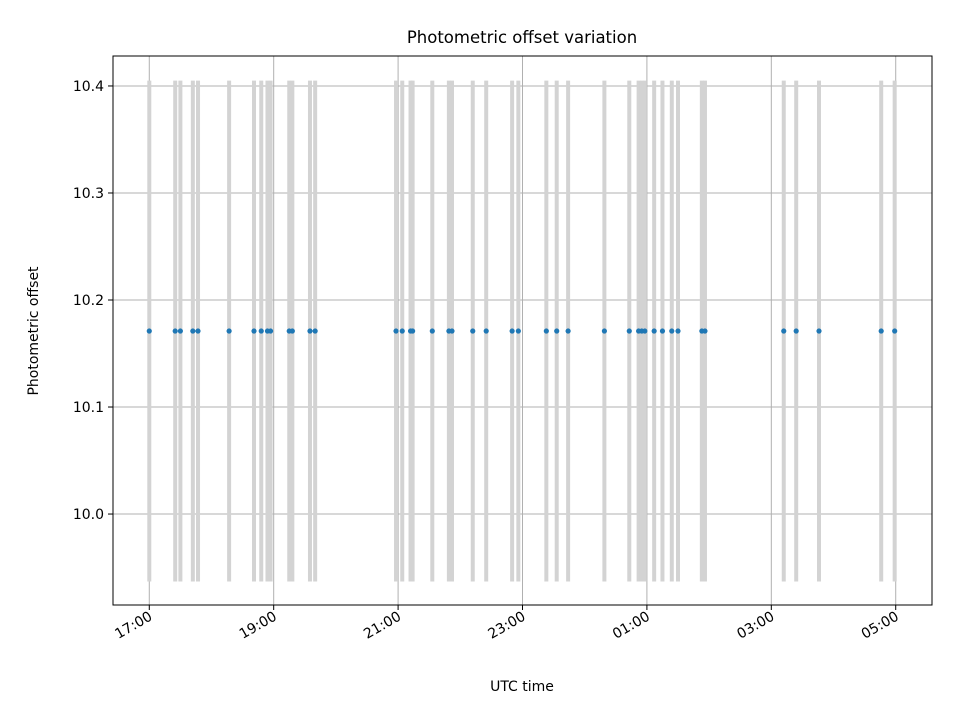 The width and height of the screenshot is (960, 720). I want to click on chart-title: Photometric offset variation, so click(522, 37).